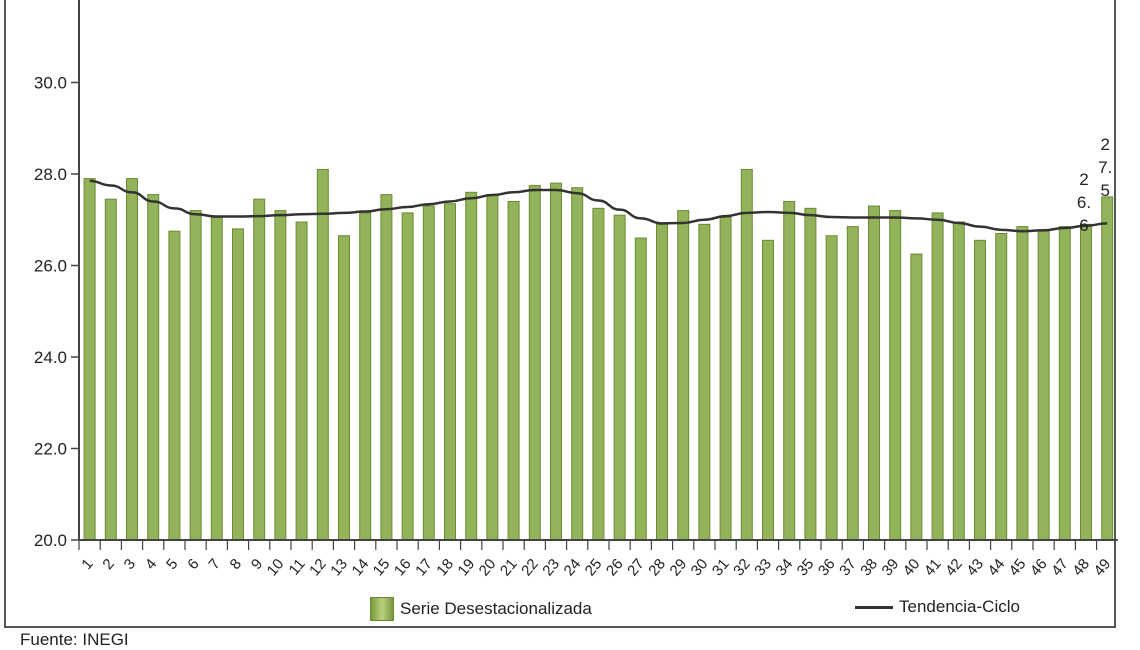 The image size is (1140, 650). What do you see at coordinates (50, 83) in the screenshot?
I see `y-tick-label: 30.0` at bounding box center [50, 83].